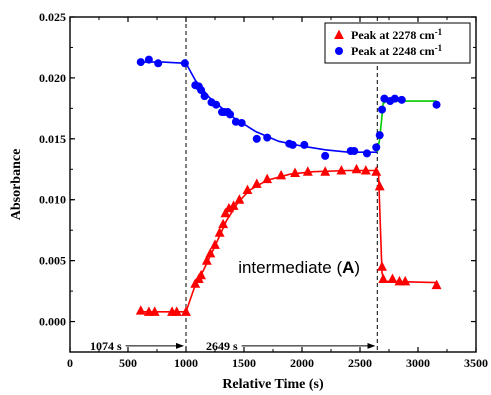  I want to click on x-tick-label: 2500, so click(360, 363).